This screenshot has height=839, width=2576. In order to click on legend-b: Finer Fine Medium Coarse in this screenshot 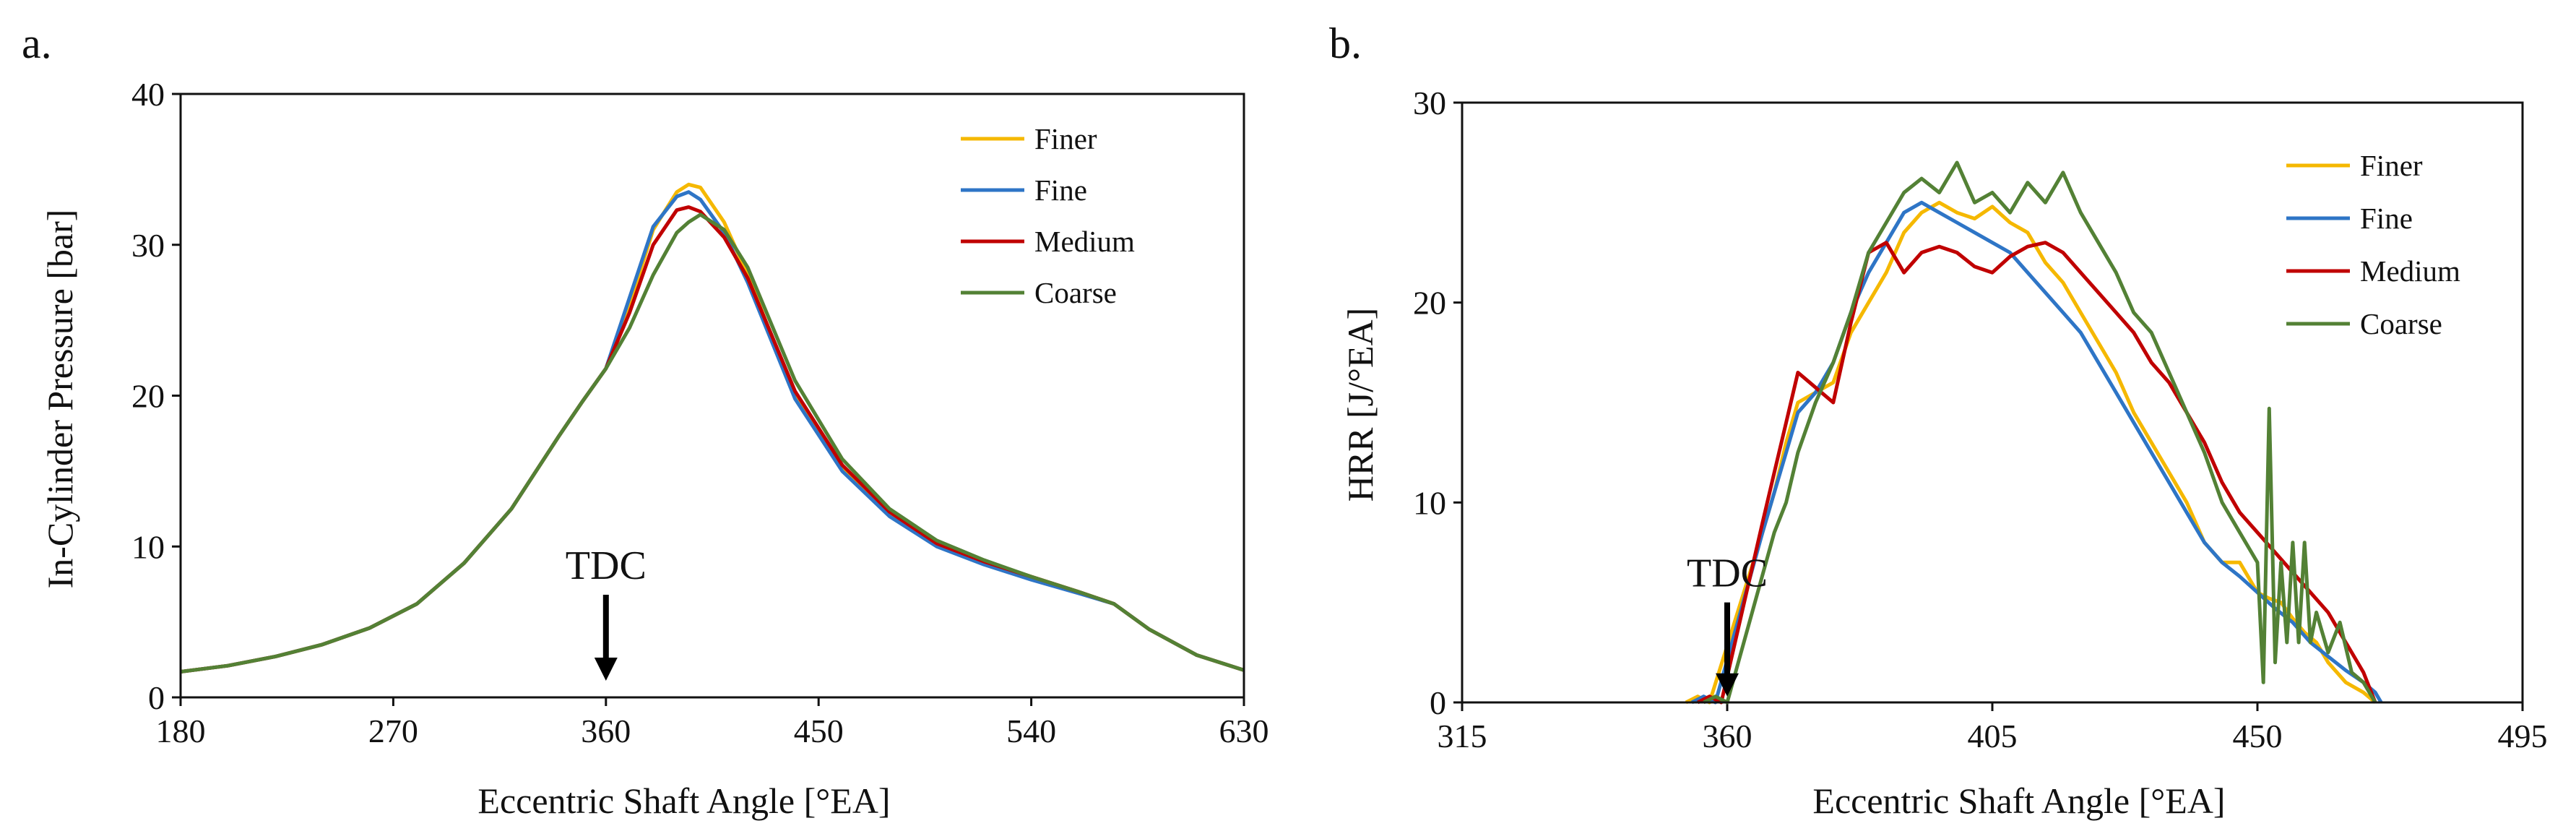, I will do `click(2373, 244)`.